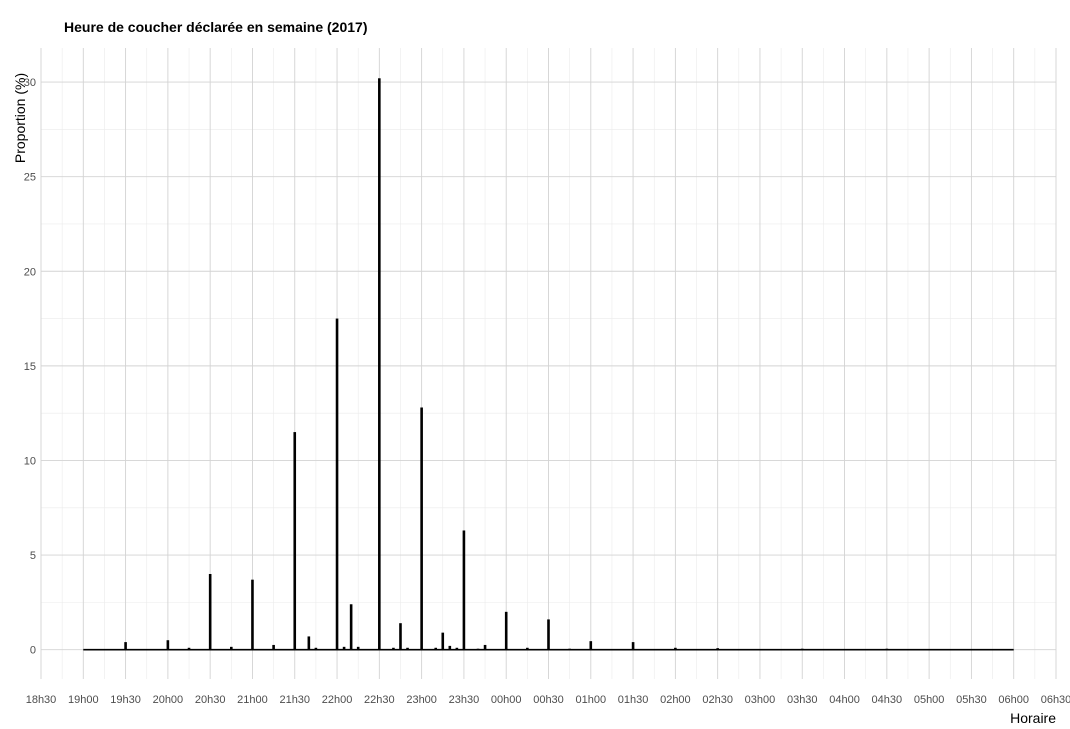 Image resolution: width=1070 pixels, height=729 pixels. I want to click on x-tick-label: 19h00, so click(83, 700).